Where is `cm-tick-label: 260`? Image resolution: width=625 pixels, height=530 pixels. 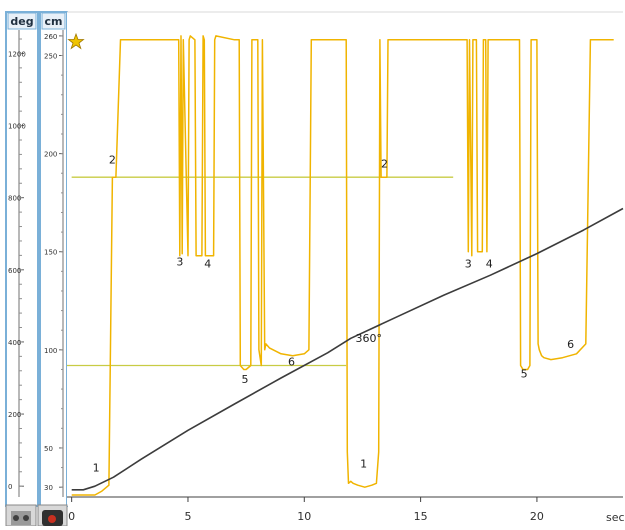
cm-tick-label: 260 is located at coordinates (50, 37).